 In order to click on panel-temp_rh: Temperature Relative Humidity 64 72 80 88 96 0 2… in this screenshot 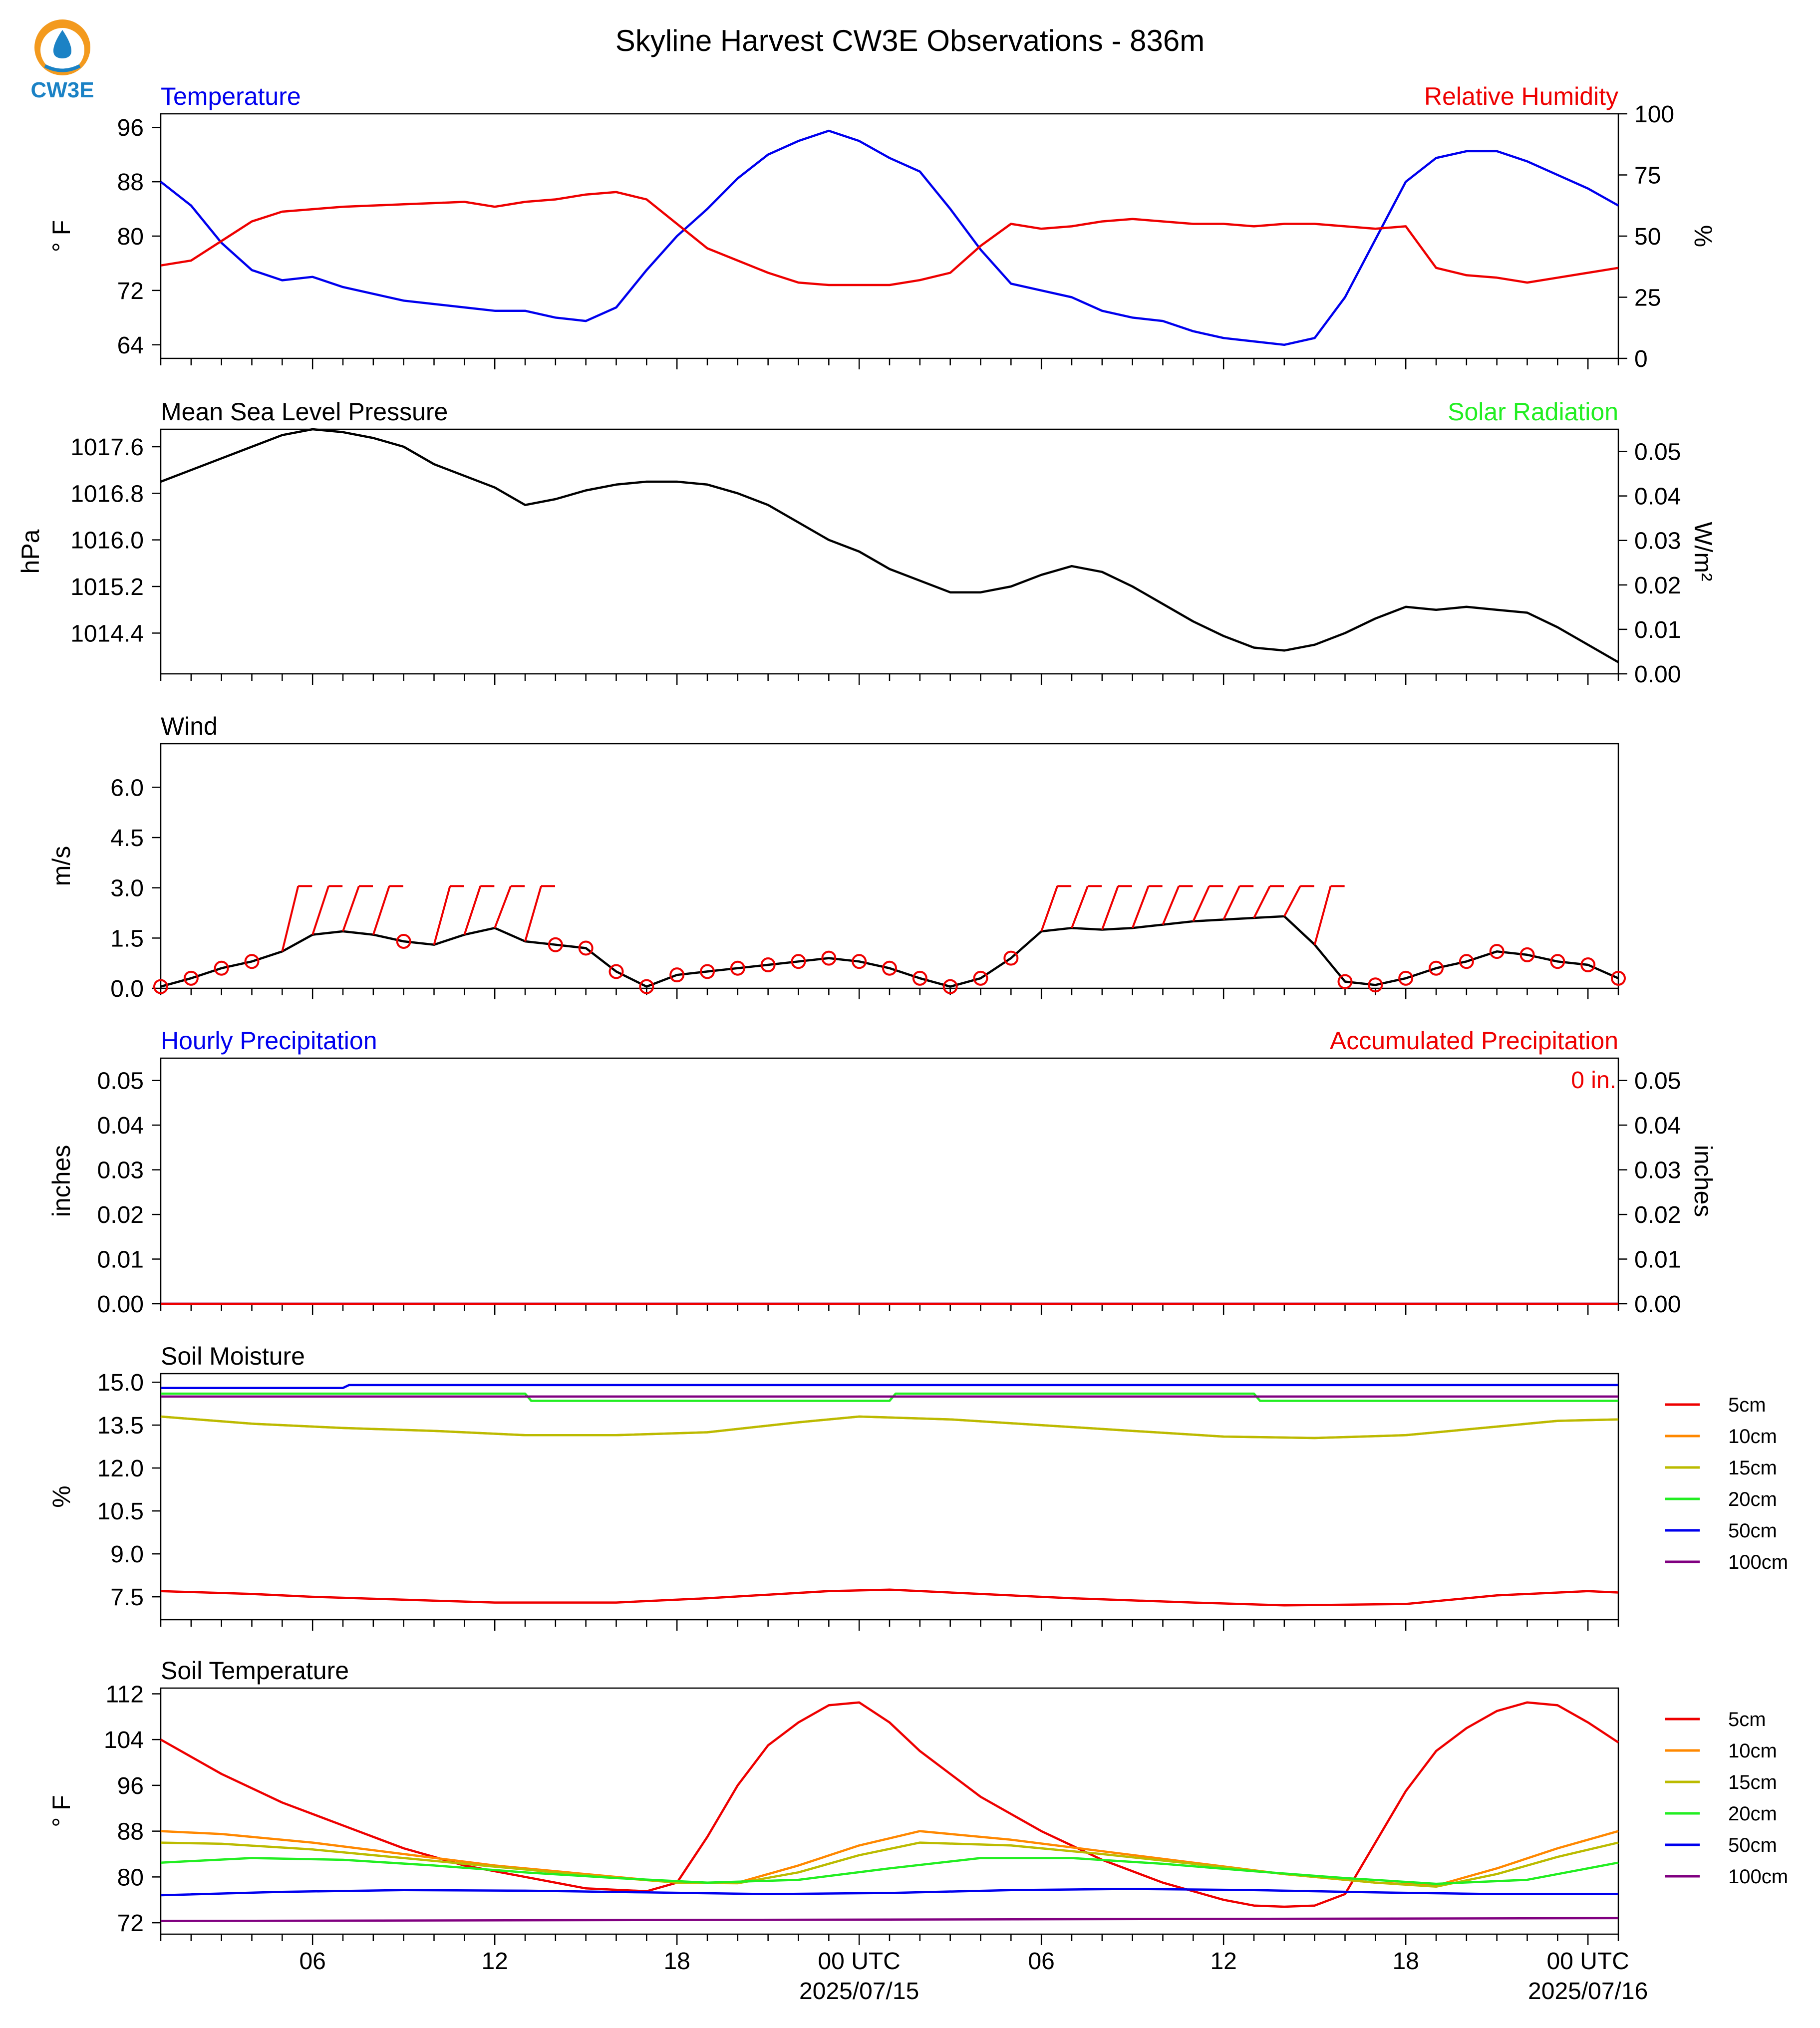, I will do `click(882, 227)`.